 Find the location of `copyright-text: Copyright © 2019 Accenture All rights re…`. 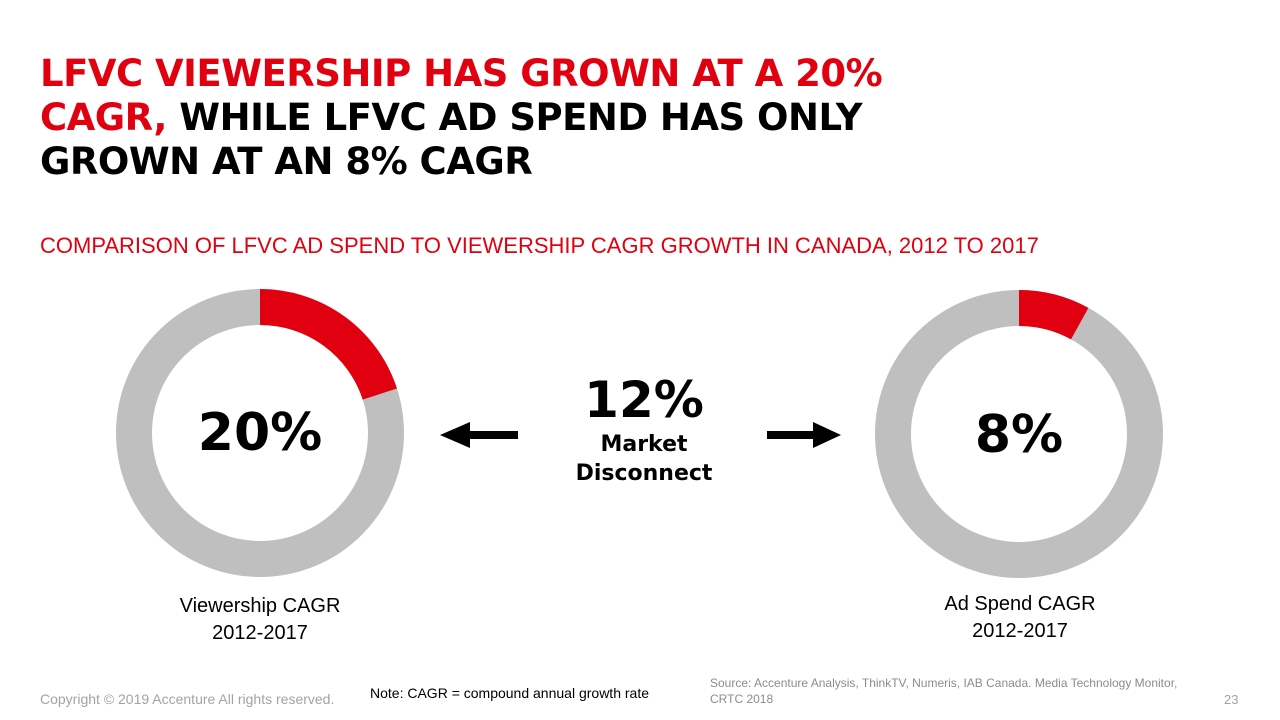

copyright-text: Copyright © 2019 Accenture All rights re… is located at coordinates (187, 699).